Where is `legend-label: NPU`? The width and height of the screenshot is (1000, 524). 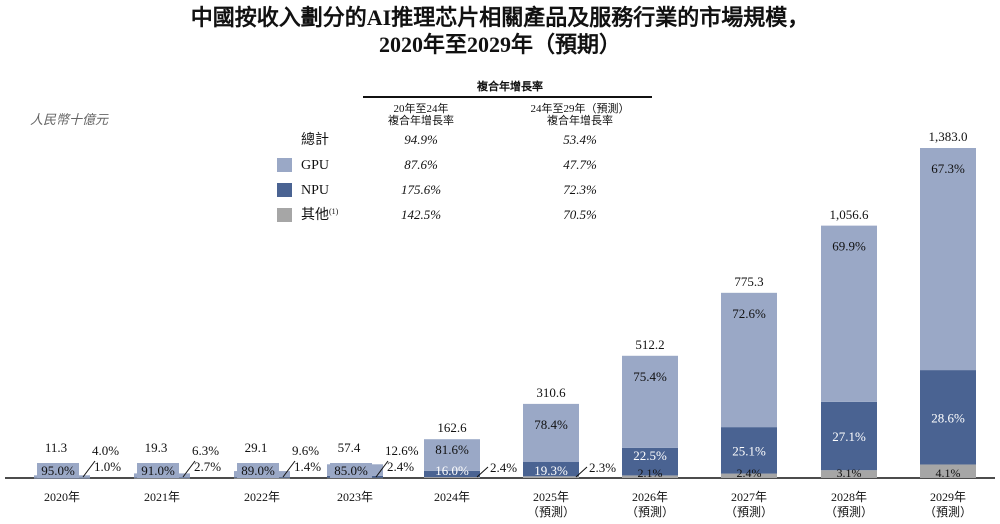 legend-label: NPU is located at coordinates (315, 190).